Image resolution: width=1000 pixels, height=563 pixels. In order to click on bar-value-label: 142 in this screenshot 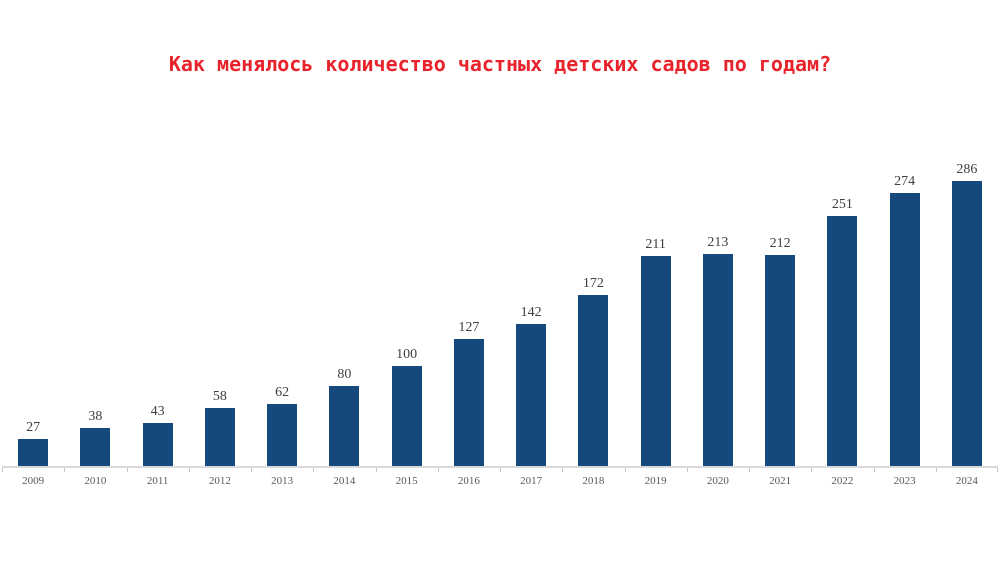, I will do `click(531, 312)`.